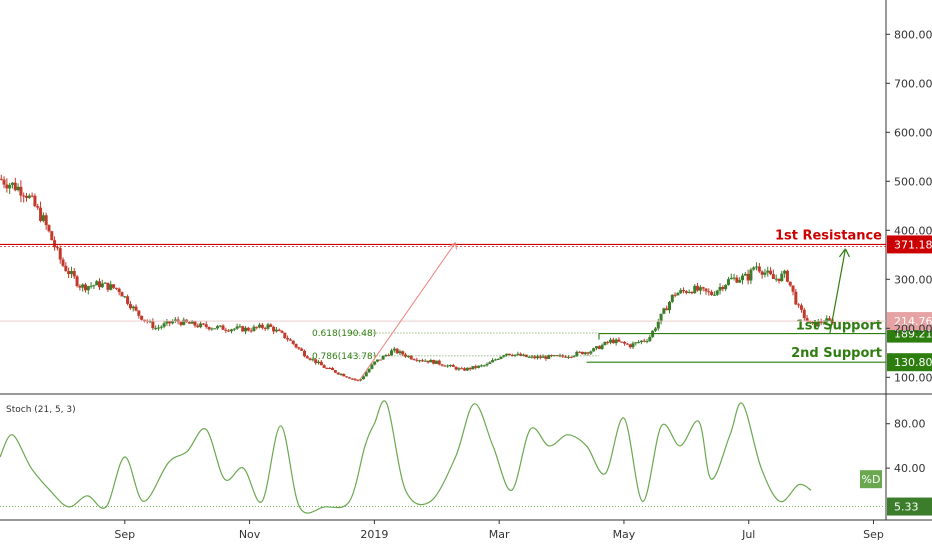 Image resolution: width=932 pixels, height=550 pixels. I want to click on time-tick-label: Mar, so click(499, 534).